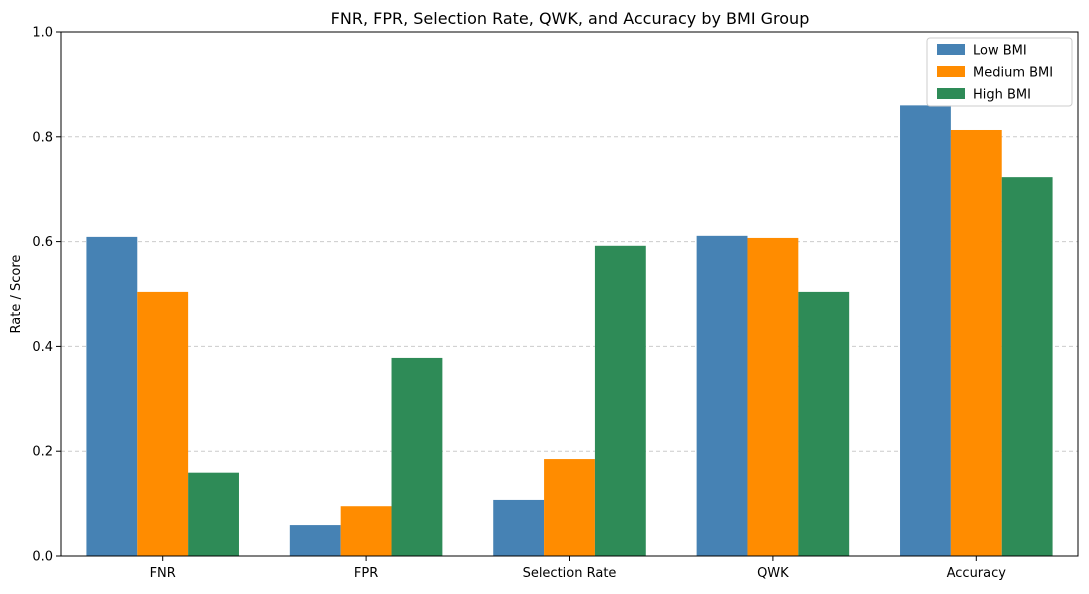 The image size is (1089, 594). Describe the element at coordinates (366, 573) in the screenshot. I see `x-tick-label: FPR` at that location.